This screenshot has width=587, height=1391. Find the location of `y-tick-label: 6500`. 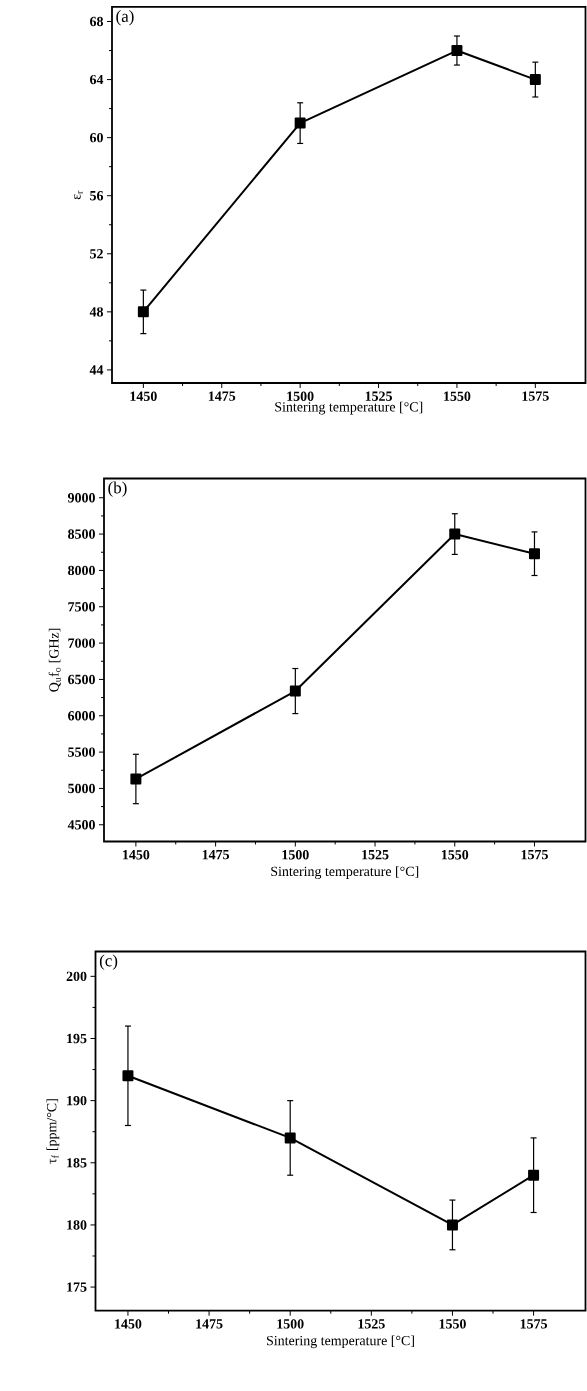

y-tick-label: 6500 is located at coordinates (81, 679).